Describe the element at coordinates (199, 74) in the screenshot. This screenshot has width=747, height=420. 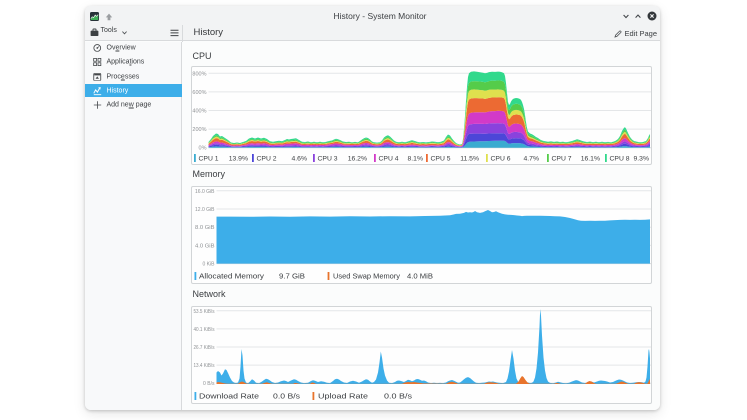
I see `svg-text: 800%` at that location.